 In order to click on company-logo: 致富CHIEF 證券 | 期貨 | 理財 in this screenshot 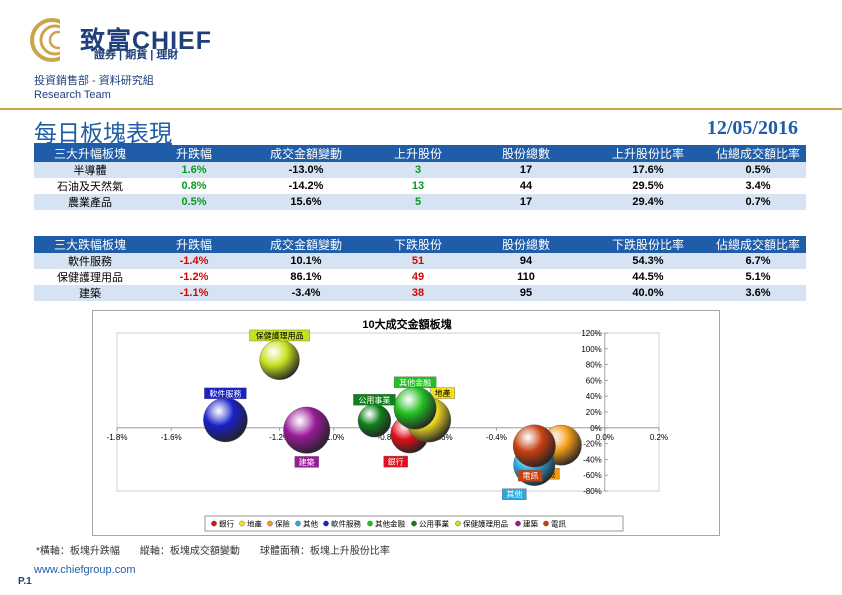, I will do `click(145, 40)`.